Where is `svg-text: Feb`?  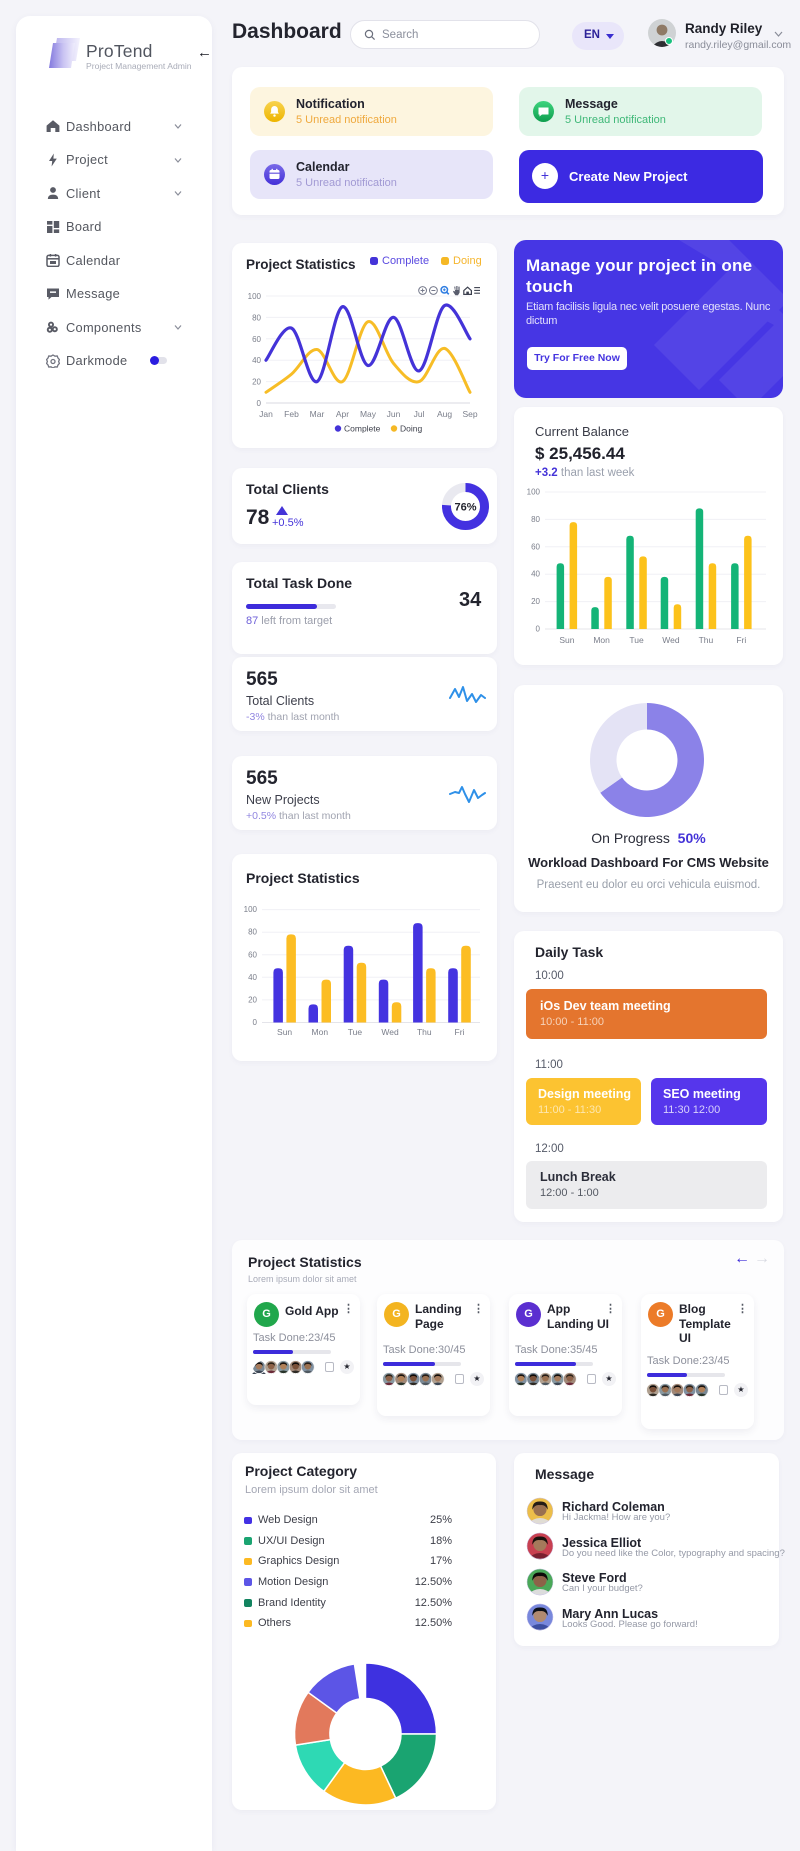 svg-text: Feb is located at coordinates (291, 414).